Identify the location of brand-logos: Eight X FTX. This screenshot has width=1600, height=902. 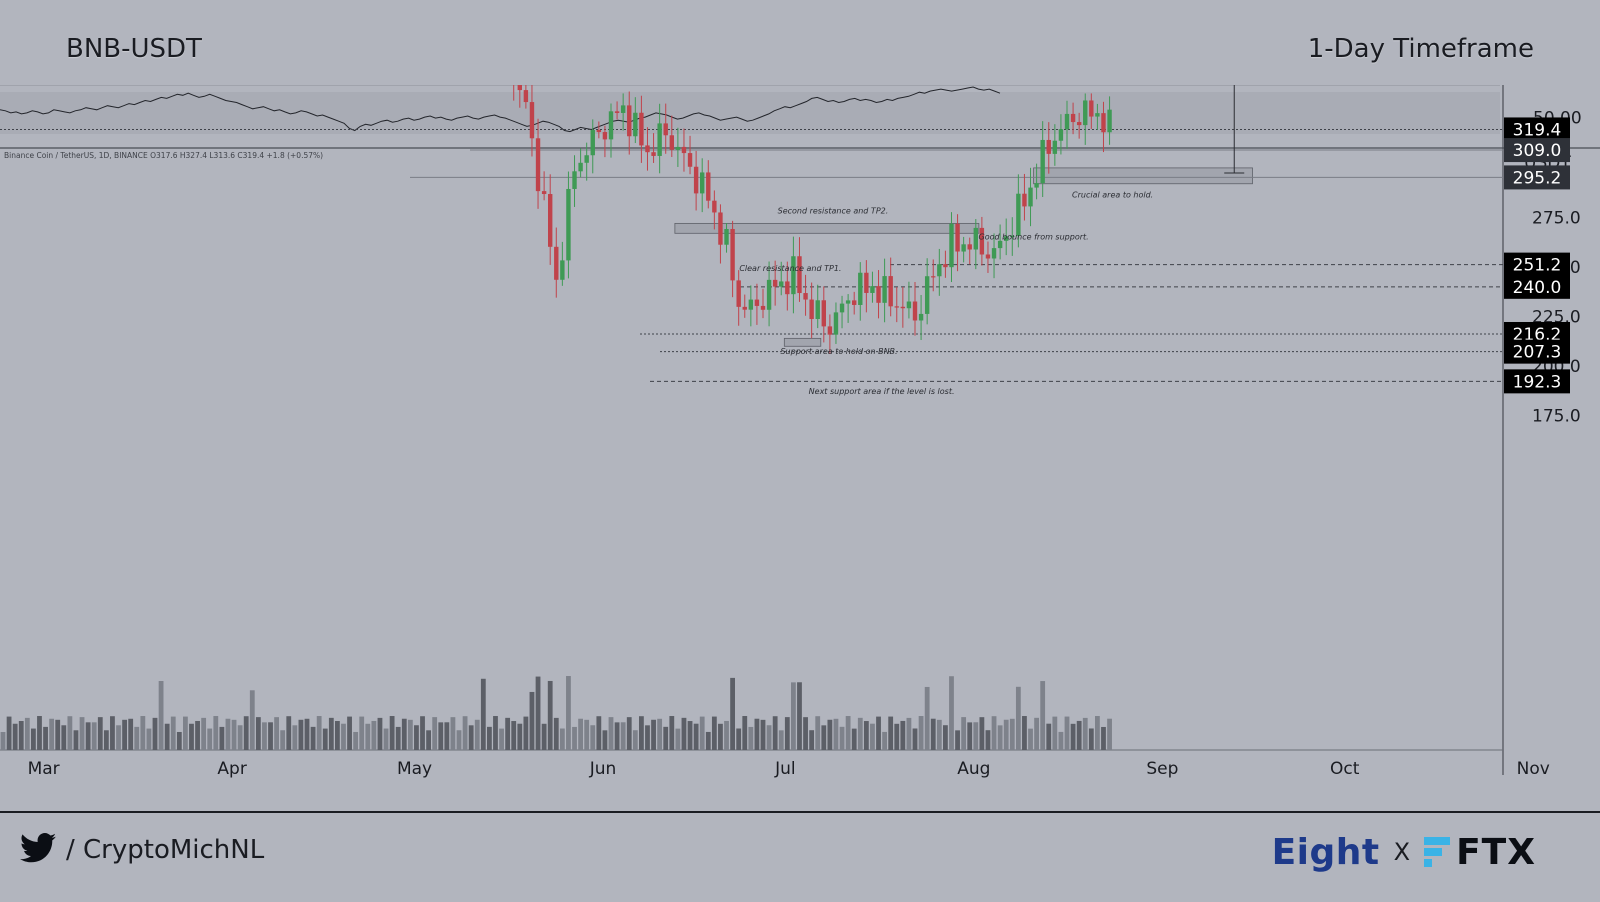
(1404, 852).